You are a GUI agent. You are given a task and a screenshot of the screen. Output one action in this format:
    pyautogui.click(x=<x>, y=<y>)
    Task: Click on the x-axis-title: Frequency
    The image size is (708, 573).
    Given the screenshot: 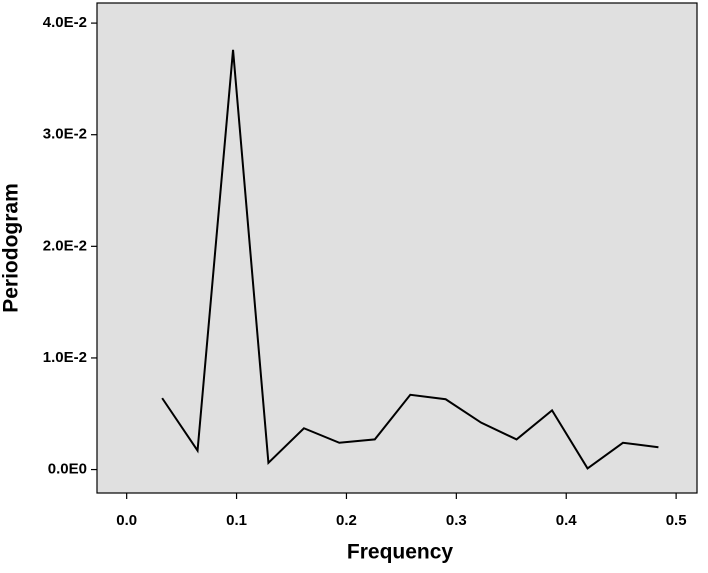 What is the action you would take?
    pyautogui.click(x=400, y=552)
    